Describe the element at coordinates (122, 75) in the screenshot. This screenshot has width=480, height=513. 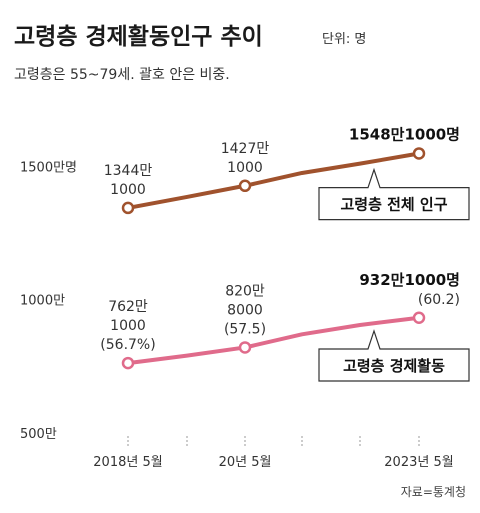
I see `chart-subtitle: 고령층은 55~79세. 괄호 안은 비중.` at that location.